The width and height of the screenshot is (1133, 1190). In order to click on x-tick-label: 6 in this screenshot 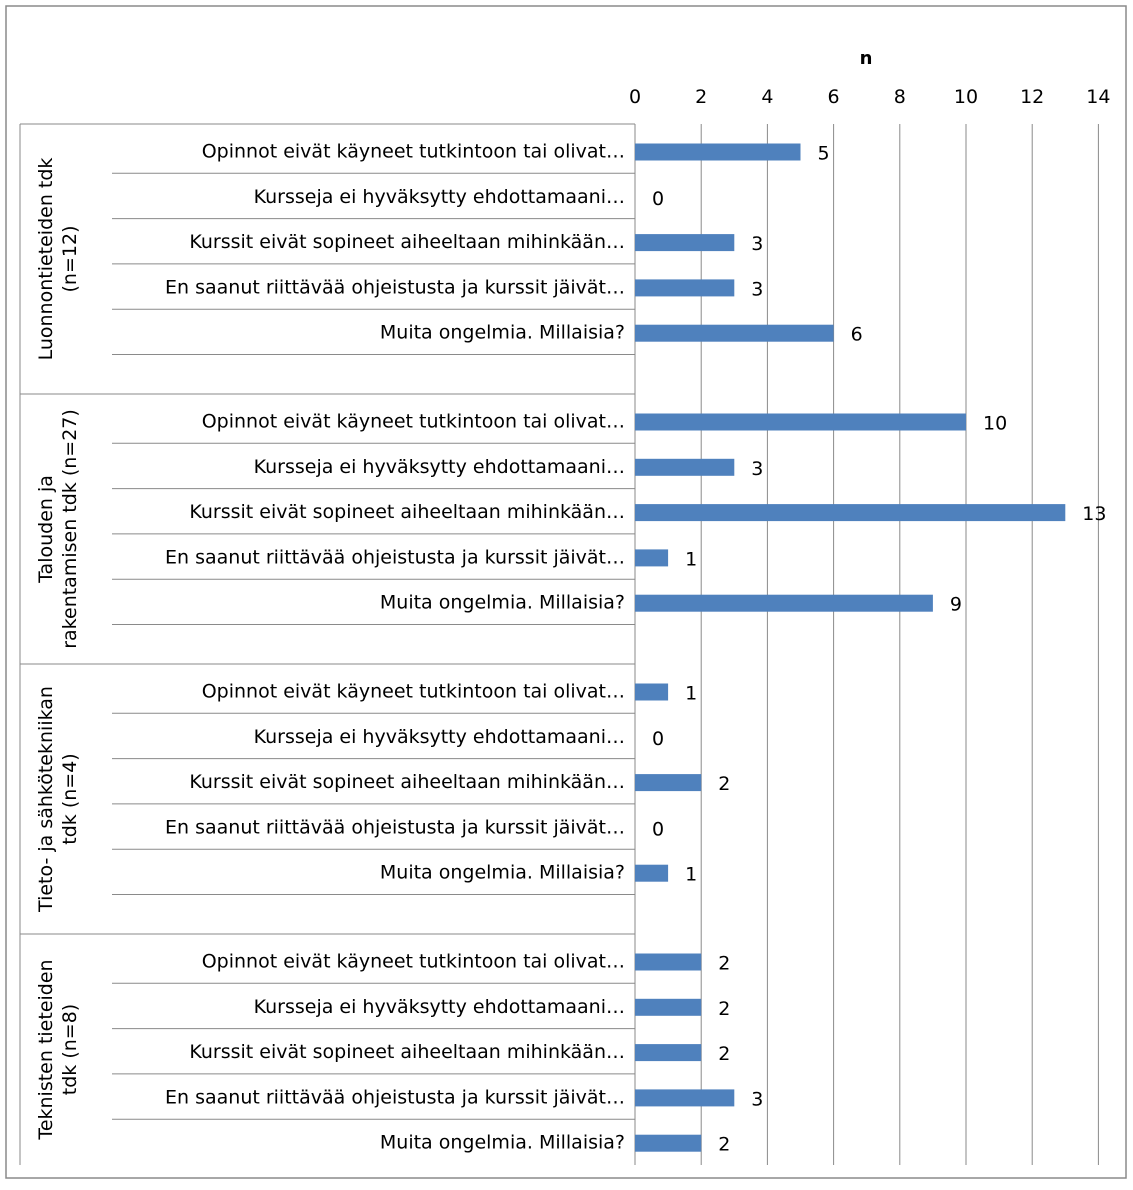, I will do `click(834, 97)`.